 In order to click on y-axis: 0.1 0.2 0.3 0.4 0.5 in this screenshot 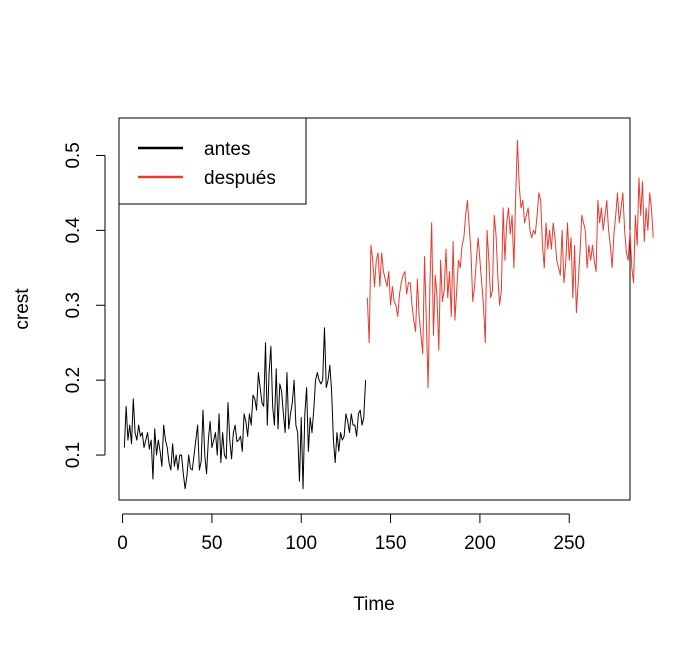, I will do `click(84, 305)`.